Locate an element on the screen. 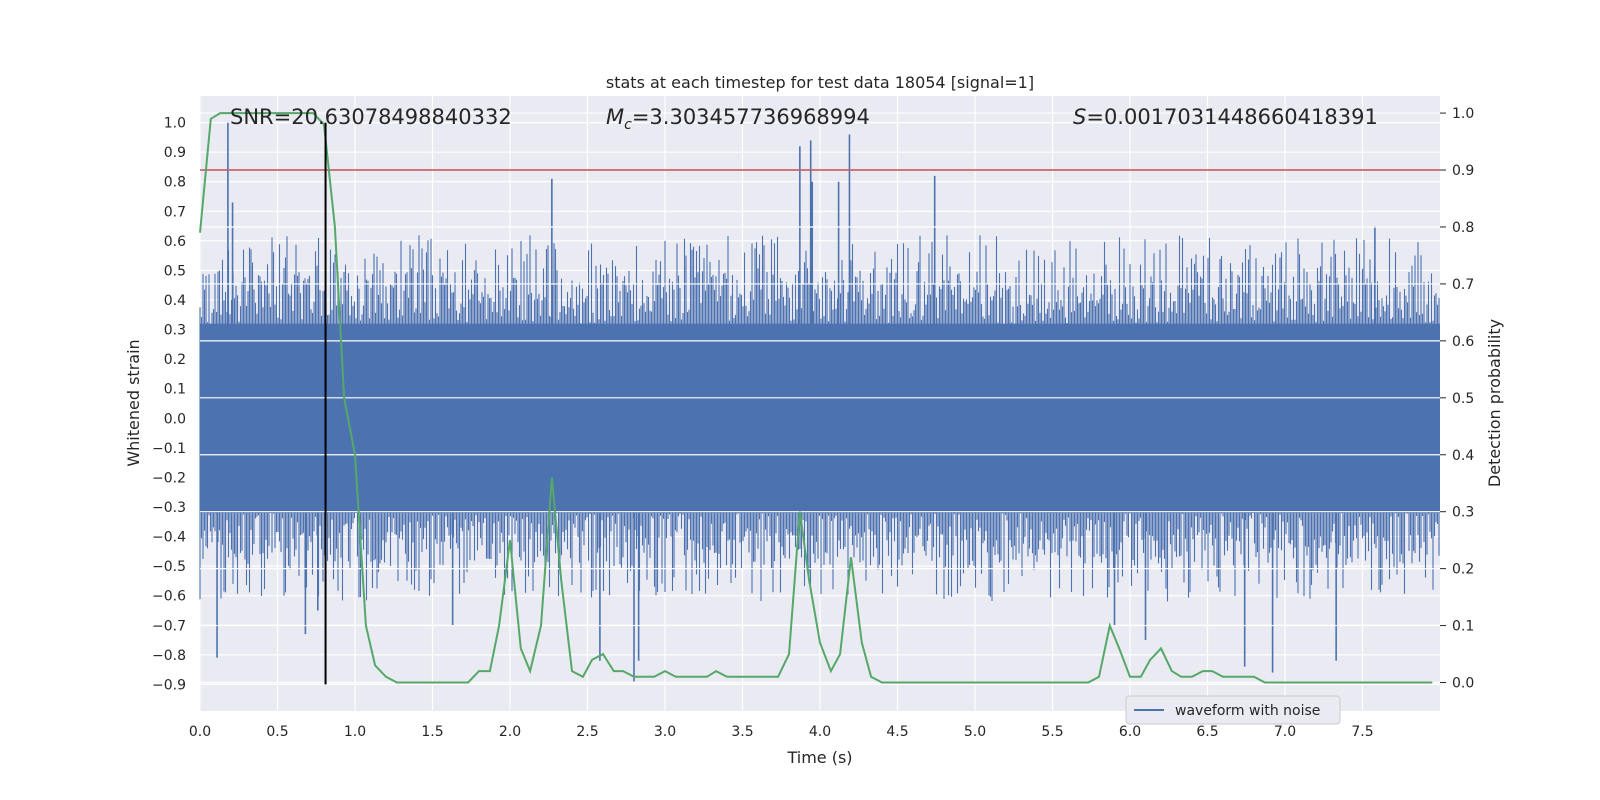 This screenshot has height=800, width=1600. y-right-ticks: 1.0 0.9 0.8 0.7 0.6 0.5 0.4 0.3 0.2 0.1 0.0 is located at coordinates (1457, 399).